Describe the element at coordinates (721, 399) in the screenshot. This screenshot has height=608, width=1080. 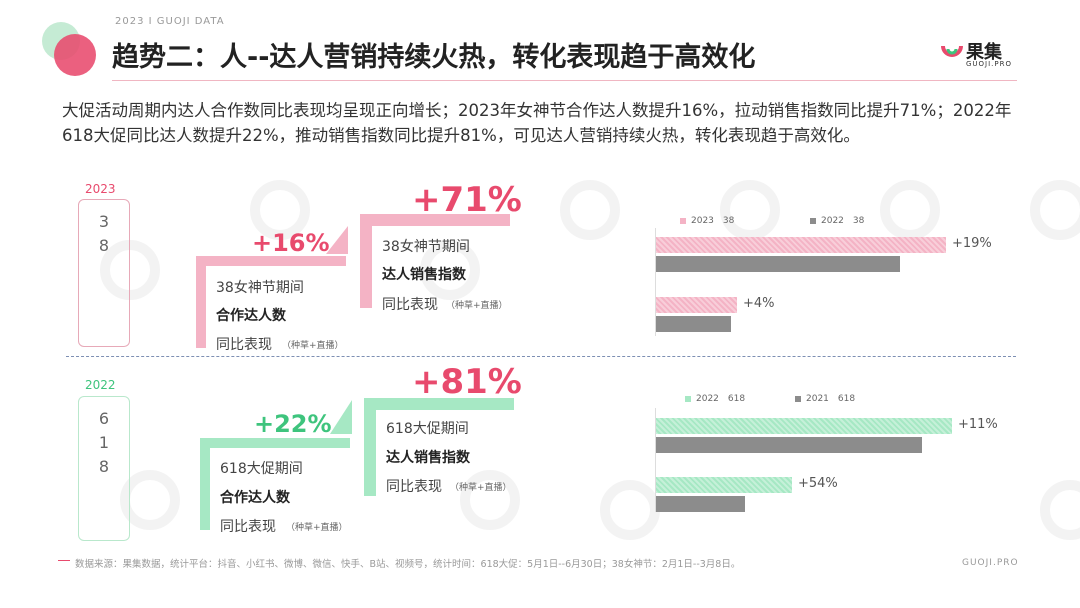
I see `legend-label: 2022 618` at that location.